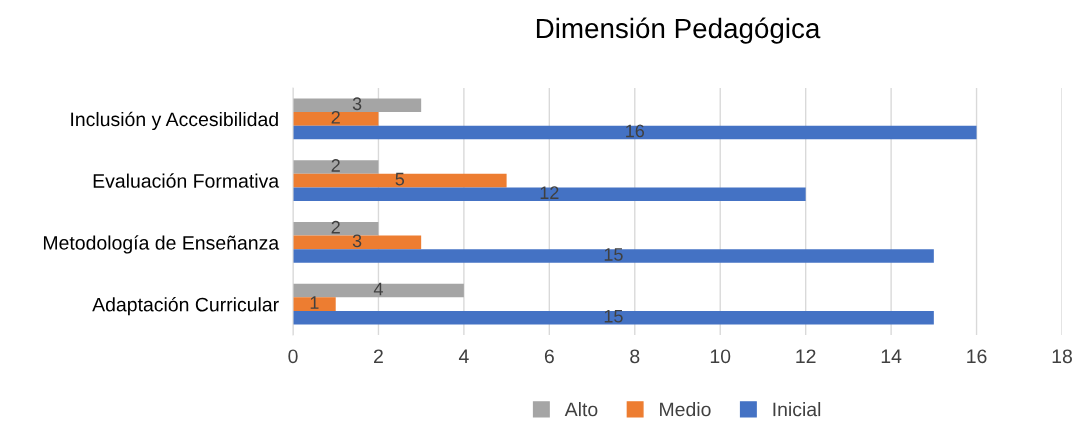 This screenshot has width=1078, height=428. I want to click on data-label: 16, so click(635, 131).